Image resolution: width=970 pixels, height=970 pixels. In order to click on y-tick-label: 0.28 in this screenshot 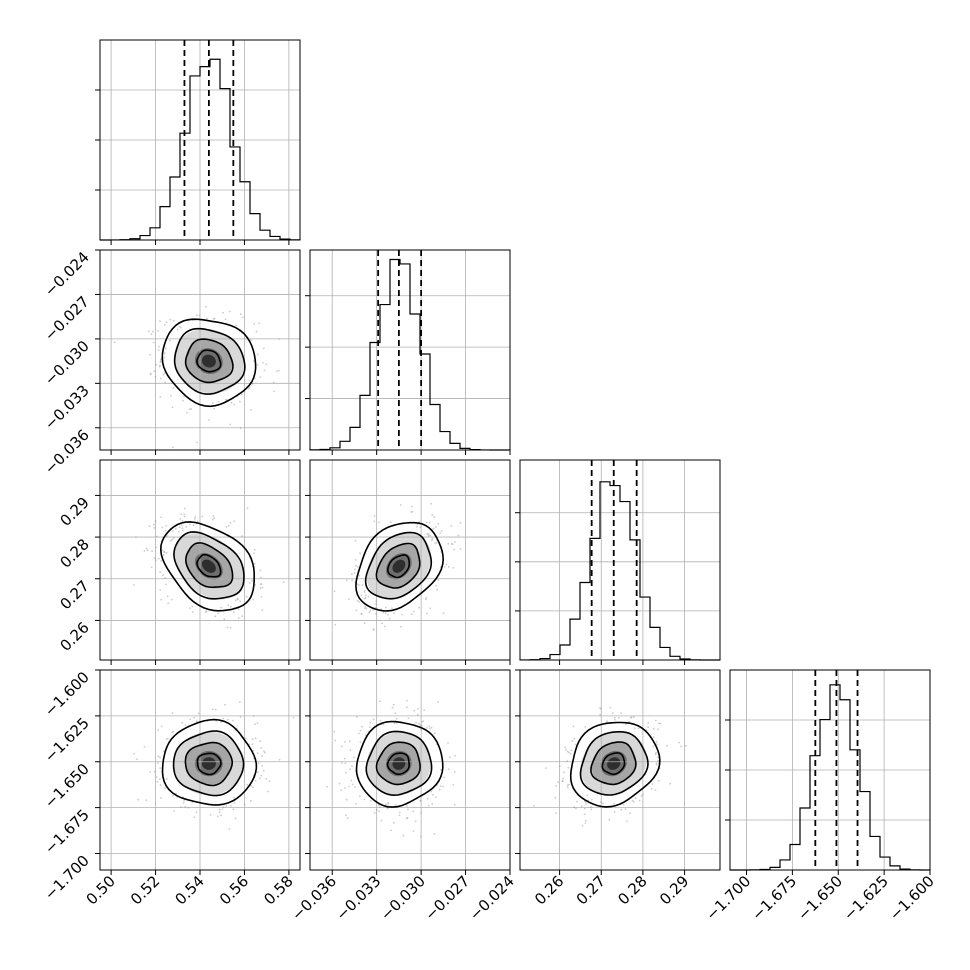, I will do `click(74, 553)`.